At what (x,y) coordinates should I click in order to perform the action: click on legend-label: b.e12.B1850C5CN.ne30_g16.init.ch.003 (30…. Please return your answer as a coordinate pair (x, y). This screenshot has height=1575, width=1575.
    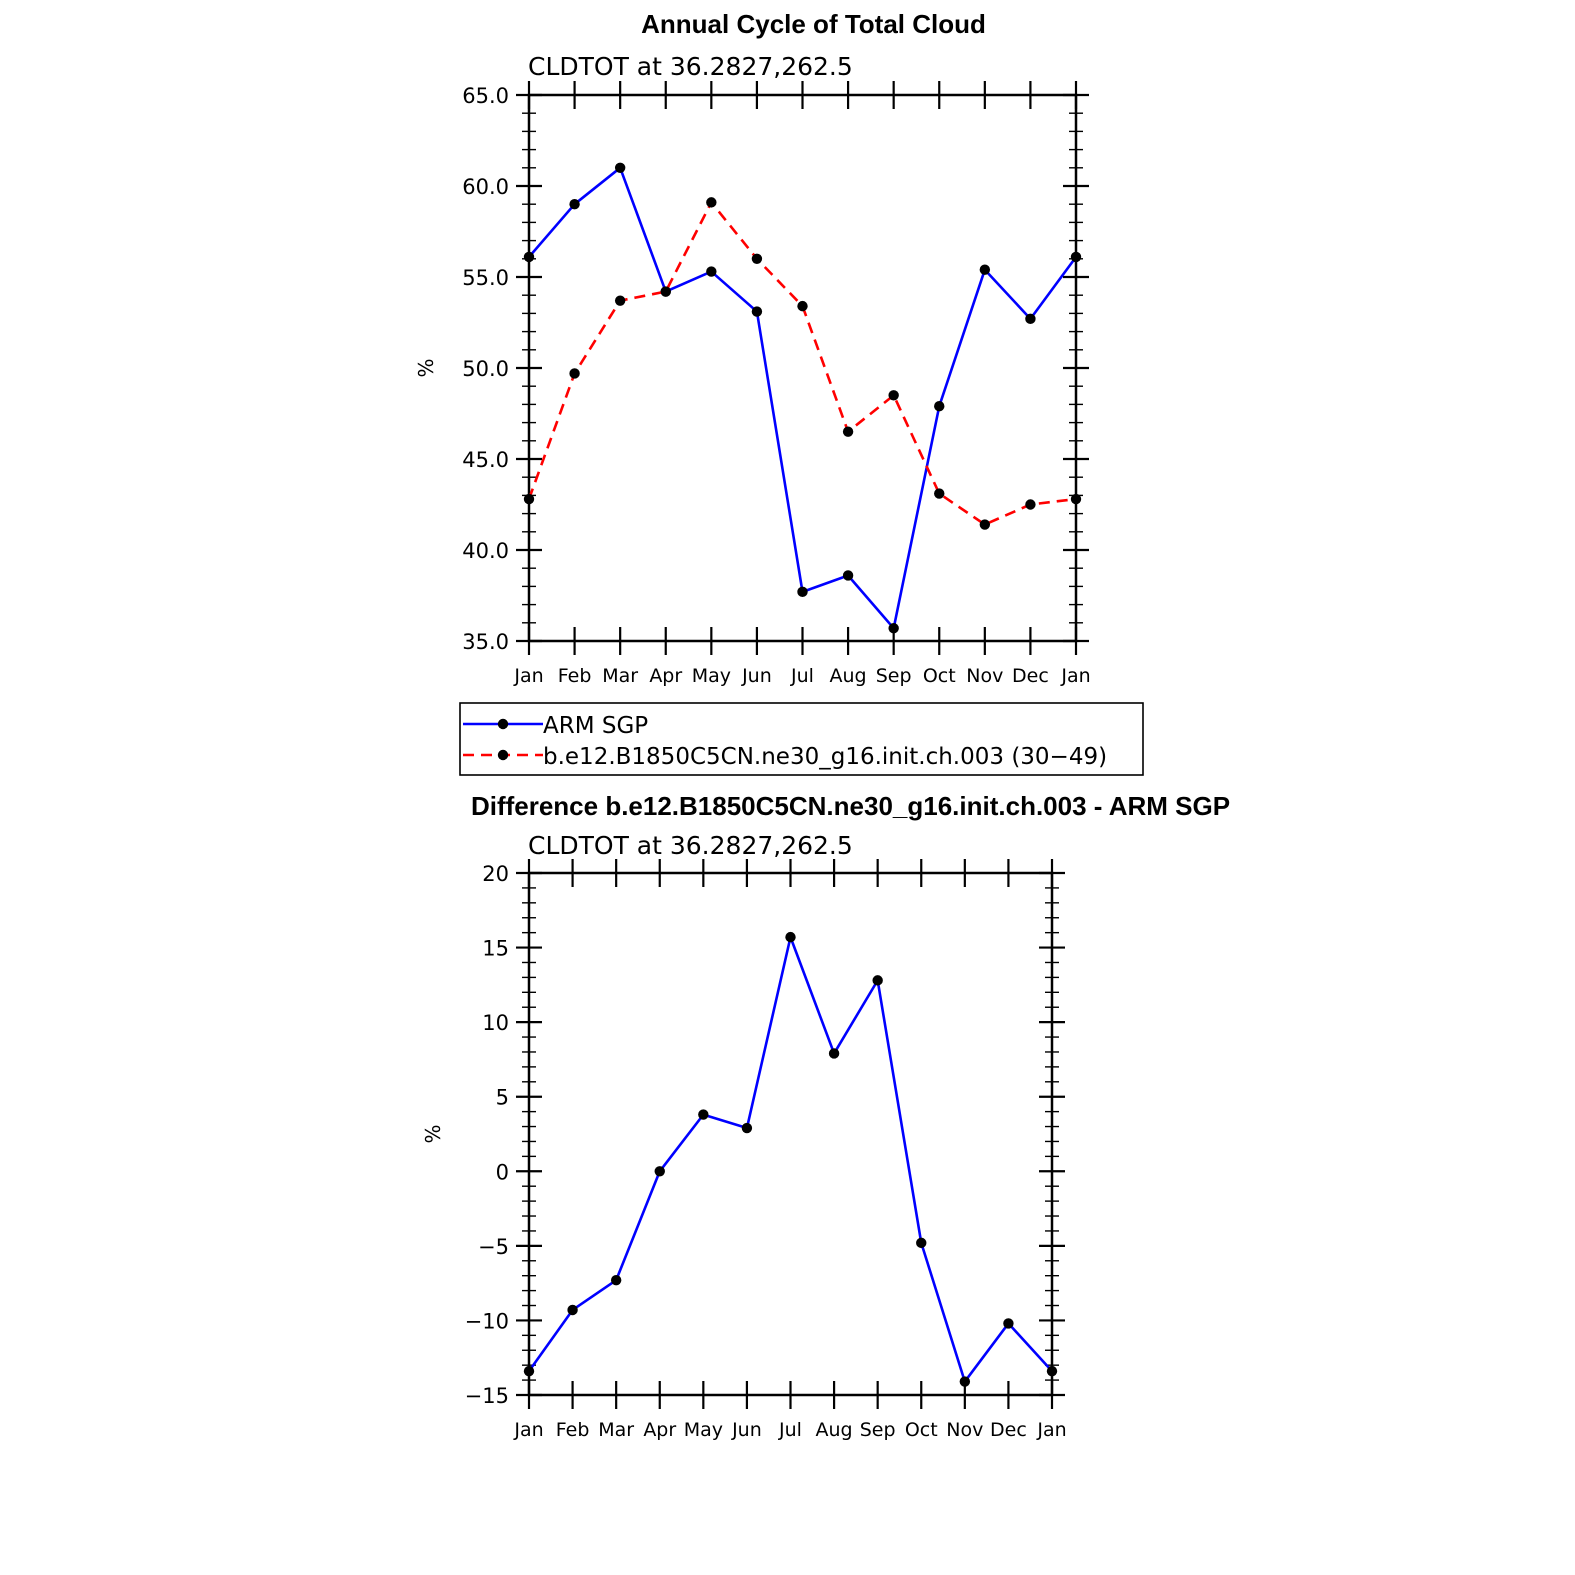
    Looking at the image, I should click on (825, 757).